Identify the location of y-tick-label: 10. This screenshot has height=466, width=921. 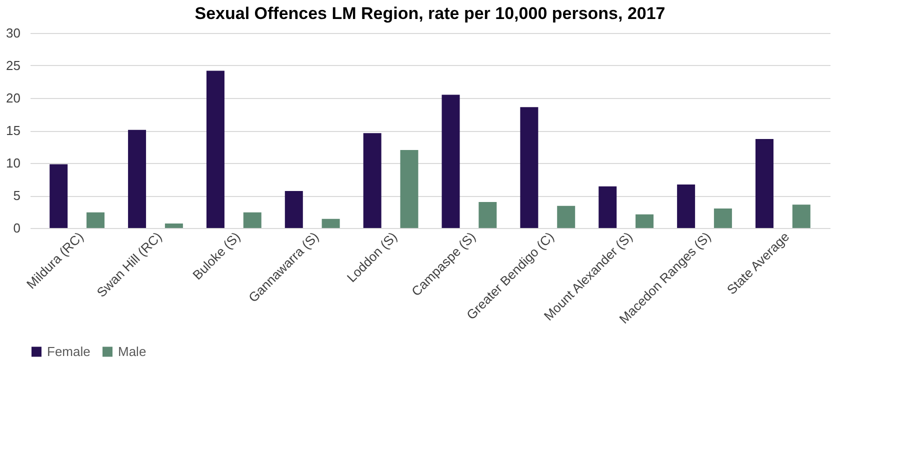
(13, 163).